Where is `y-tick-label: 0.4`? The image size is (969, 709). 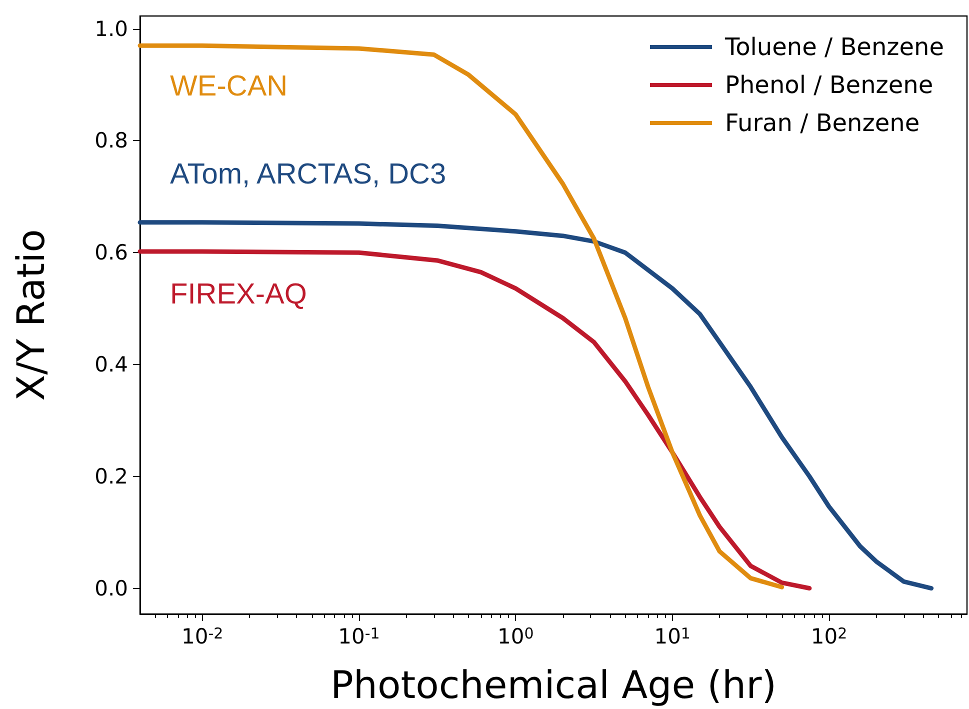 y-tick-label: 0.4 is located at coordinates (111, 364).